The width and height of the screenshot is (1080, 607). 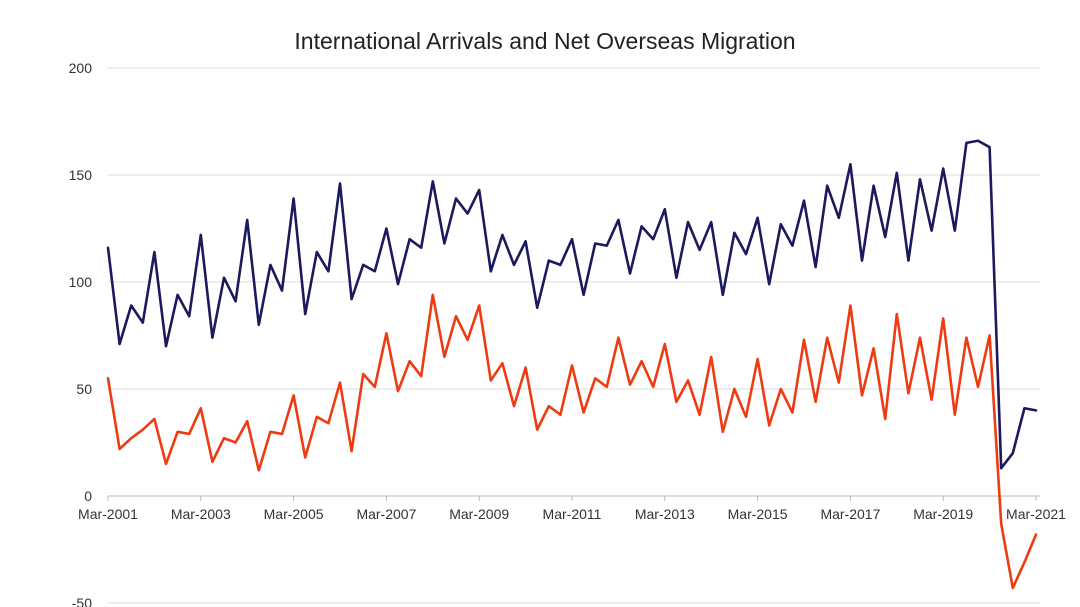 I want to click on x-tick-label: Mar-2011, so click(x=572, y=514).